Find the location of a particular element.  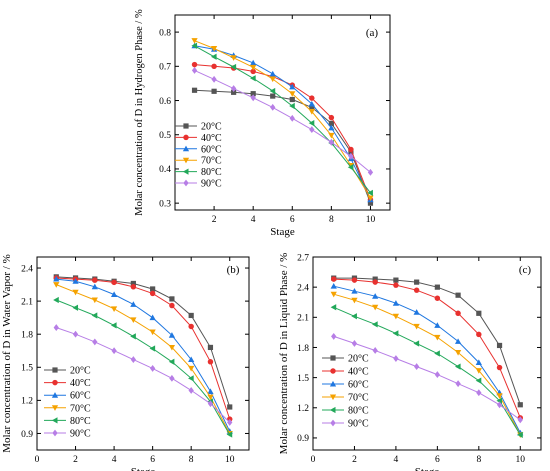

legend: 20°C40°C60°C70°C80°C90°C is located at coordinates (198, 156).